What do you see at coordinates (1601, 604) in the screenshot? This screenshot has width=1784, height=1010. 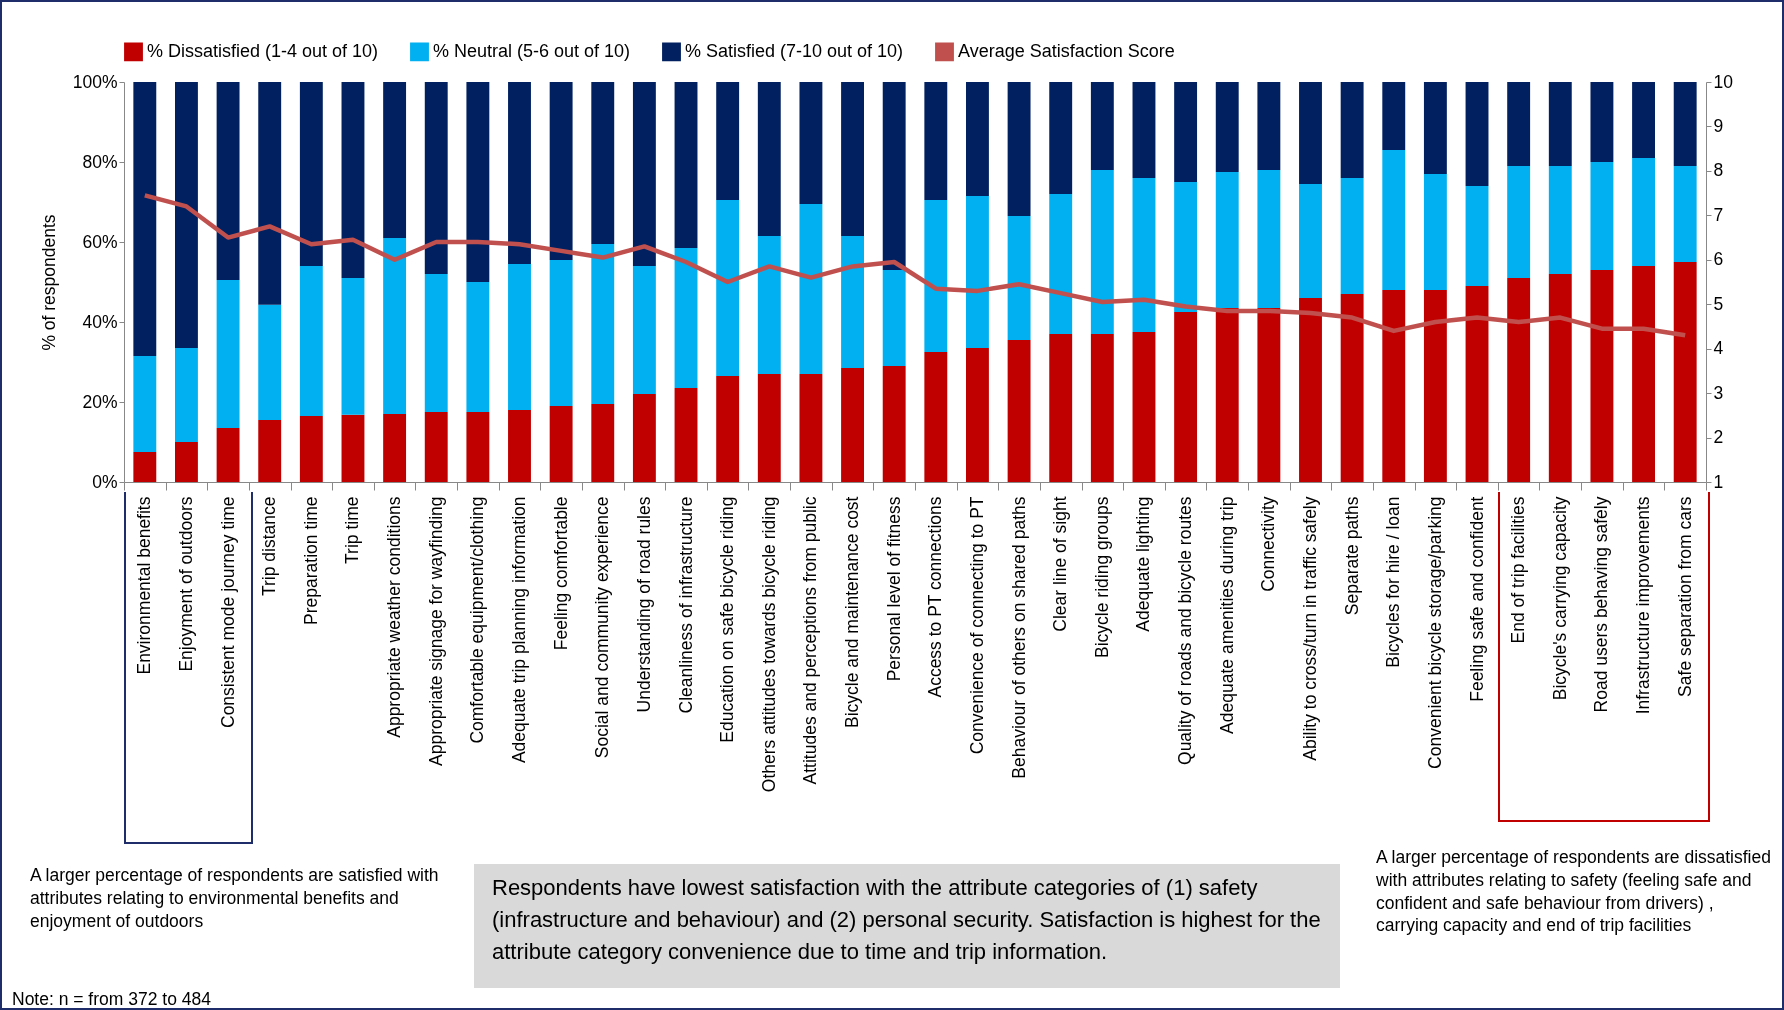 I see `x-tick-label: Road users behaving safely` at bounding box center [1601, 604].